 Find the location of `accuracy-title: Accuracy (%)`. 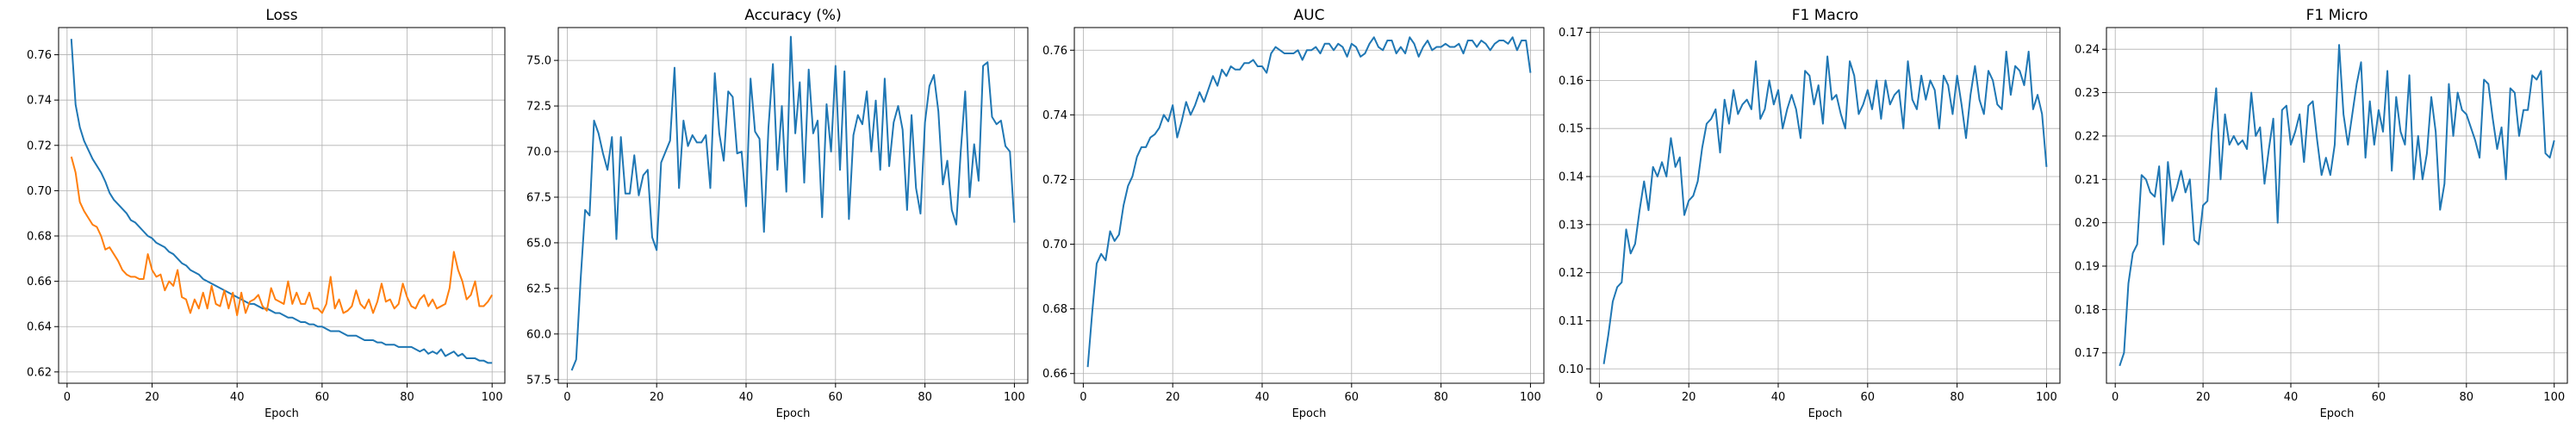

accuracy-title: Accuracy (%) is located at coordinates (793, 15).